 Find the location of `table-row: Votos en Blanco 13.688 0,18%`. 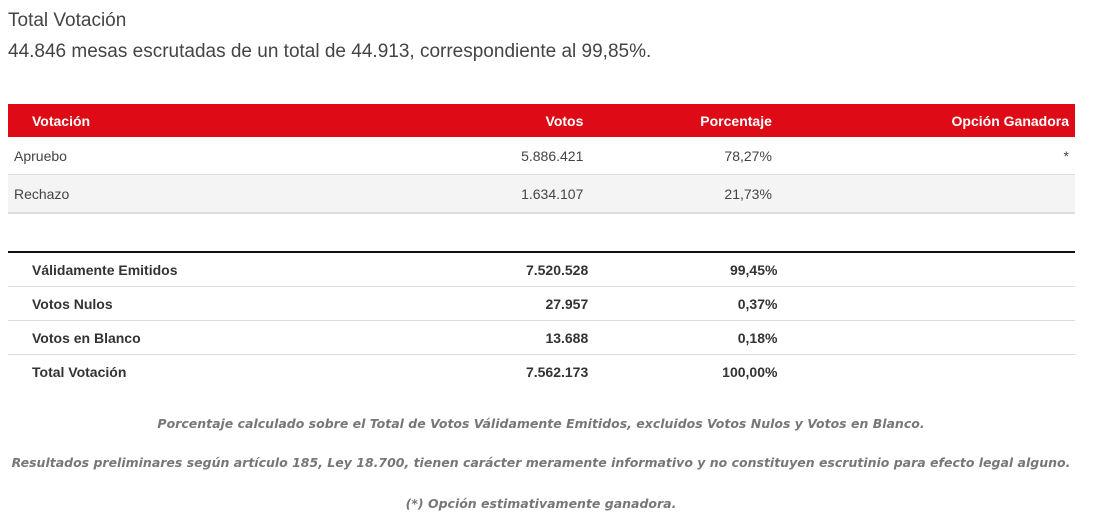

table-row: Votos en Blanco 13.688 0,18% is located at coordinates (541, 337).